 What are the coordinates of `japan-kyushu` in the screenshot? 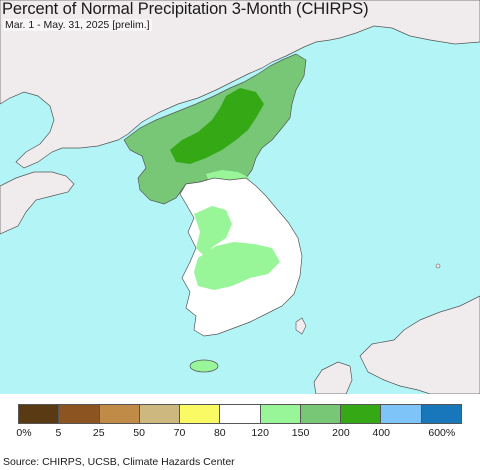 It's located at (333, 377).